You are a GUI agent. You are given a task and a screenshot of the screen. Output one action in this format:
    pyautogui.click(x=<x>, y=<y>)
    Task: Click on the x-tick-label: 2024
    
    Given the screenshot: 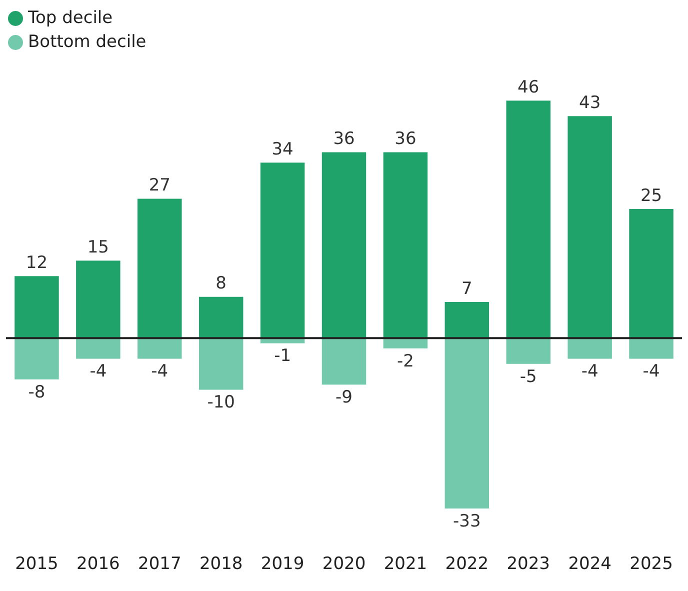 What is the action you would take?
    pyautogui.click(x=590, y=564)
    